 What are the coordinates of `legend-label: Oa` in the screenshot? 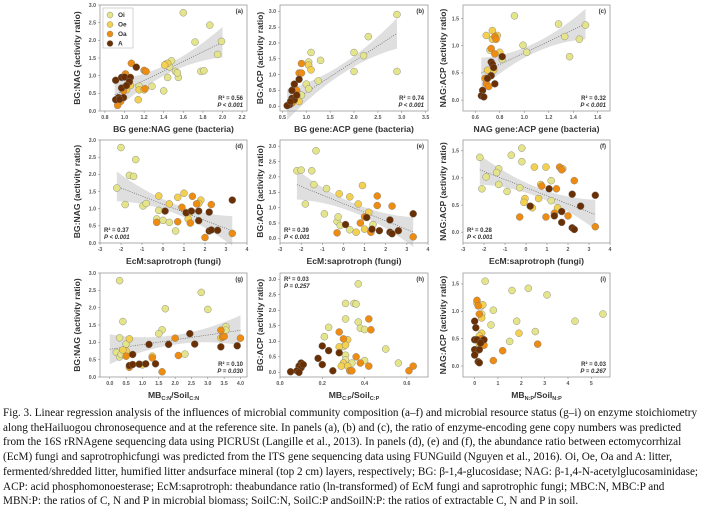 It's located at (122, 34).